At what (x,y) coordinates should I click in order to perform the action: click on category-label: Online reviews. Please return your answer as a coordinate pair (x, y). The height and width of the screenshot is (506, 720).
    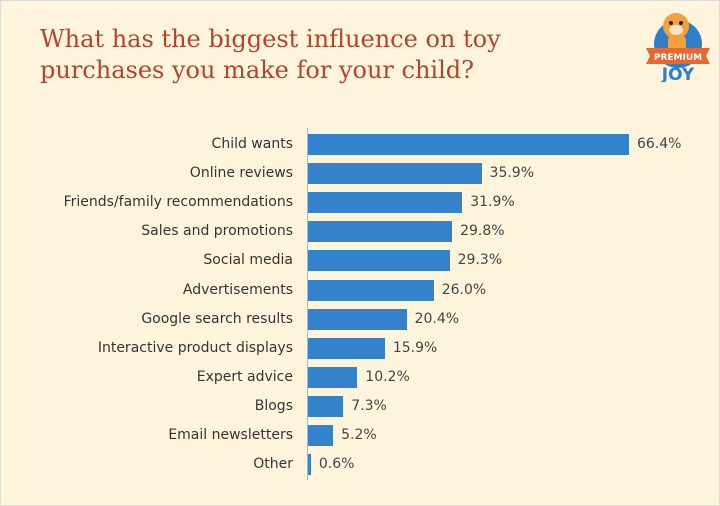
    Looking at the image, I should click on (241, 173).